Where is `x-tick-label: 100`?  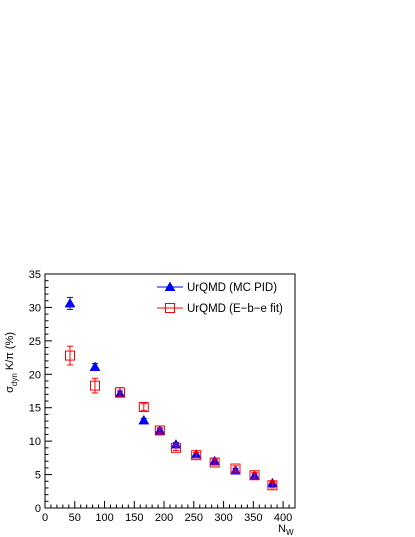 x-tick-label: 100 is located at coordinates (104, 518).